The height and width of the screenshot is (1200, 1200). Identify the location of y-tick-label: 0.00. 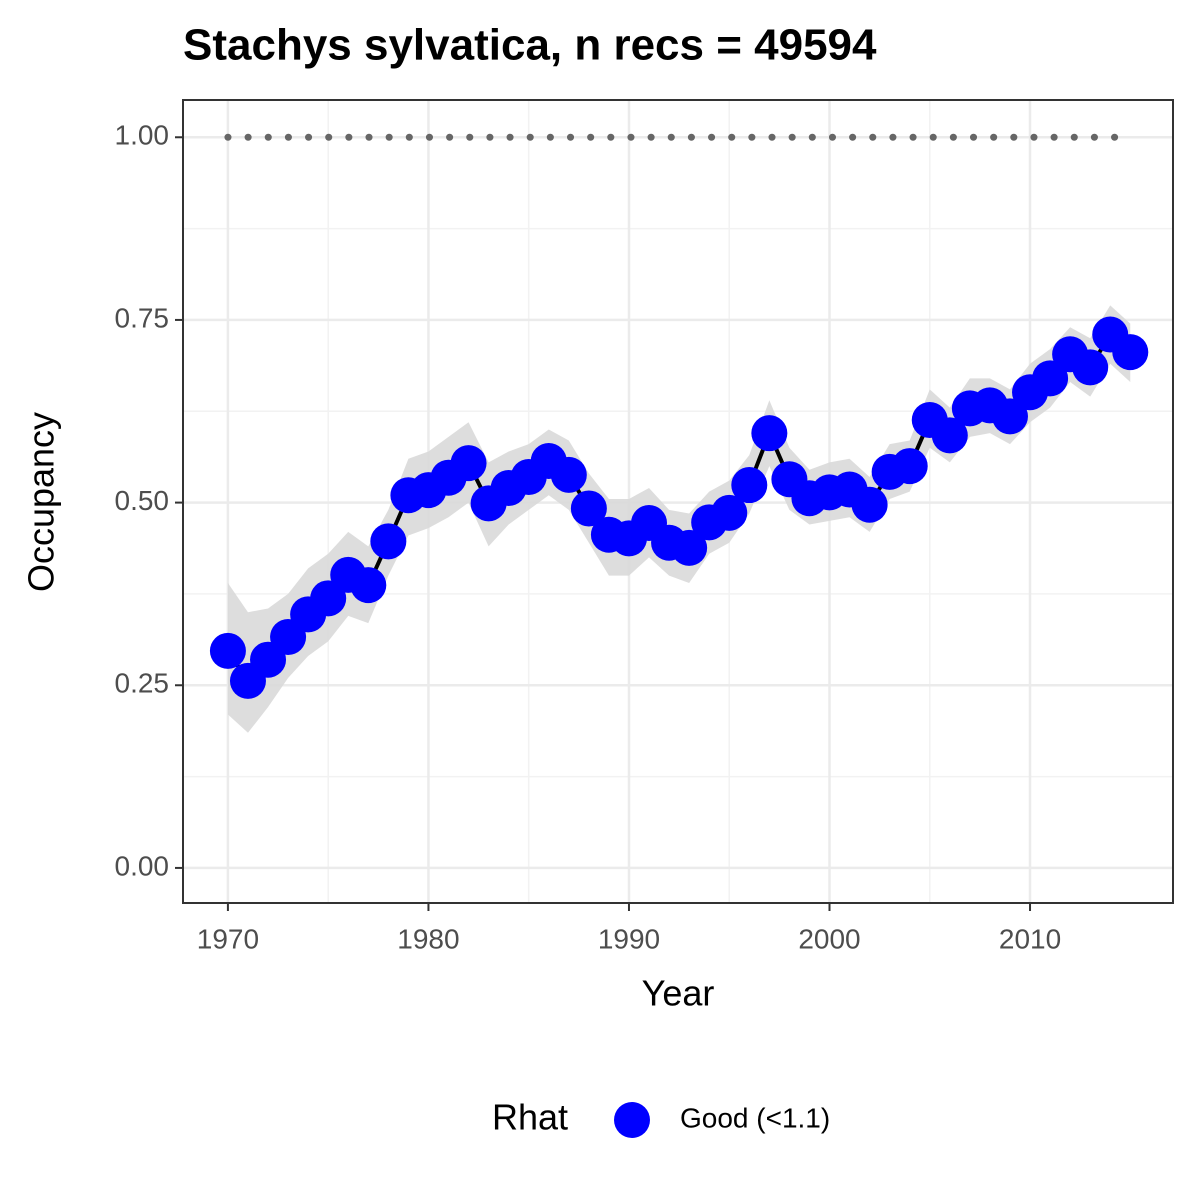
(142, 865).